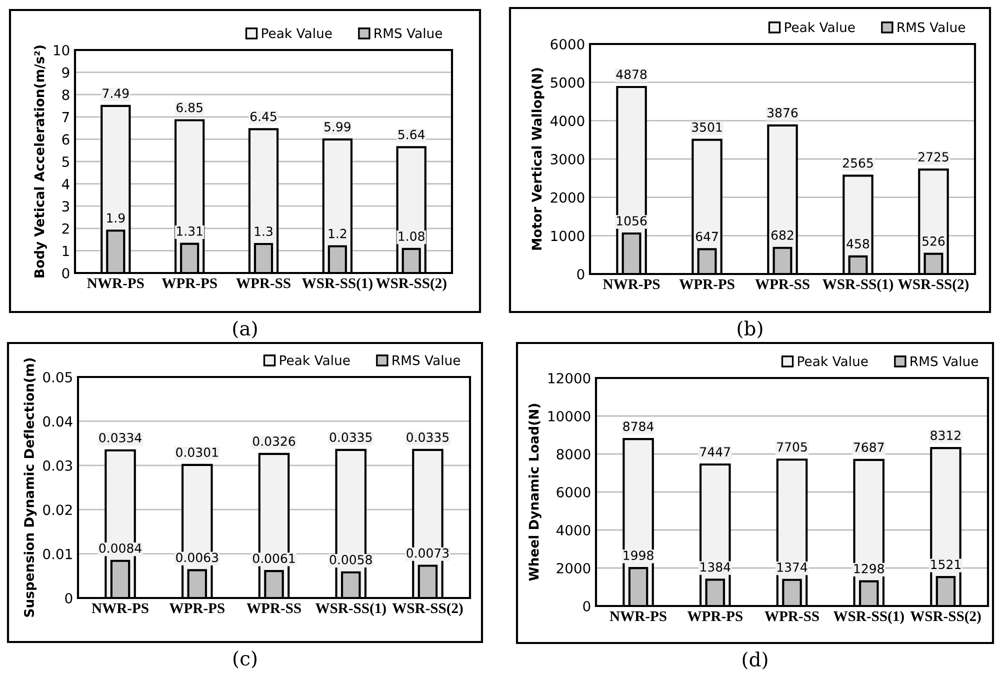 The height and width of the screenshot is (675, 995). Describe the element at coordinates (189, 231) in the screenshot. I see `data-label: 1.31` at that location.